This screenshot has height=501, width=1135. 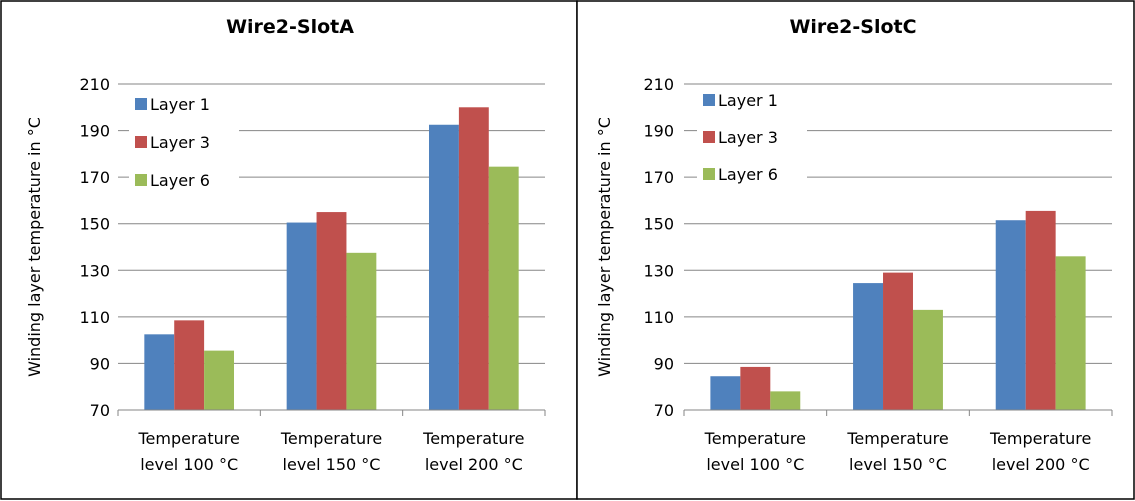 What do you see at coordinates (290, 27) in the screenshot?
I see `chart-title: Wire2-SlotA` at bounding box center [290, 27].